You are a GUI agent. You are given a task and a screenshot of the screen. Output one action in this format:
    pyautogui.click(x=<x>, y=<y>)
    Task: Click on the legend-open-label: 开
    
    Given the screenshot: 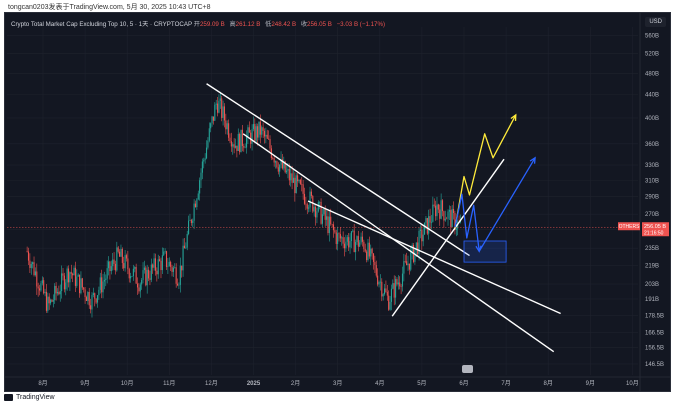 What is the action you would take?
    pyautogui.click(x=196, y=24)
    